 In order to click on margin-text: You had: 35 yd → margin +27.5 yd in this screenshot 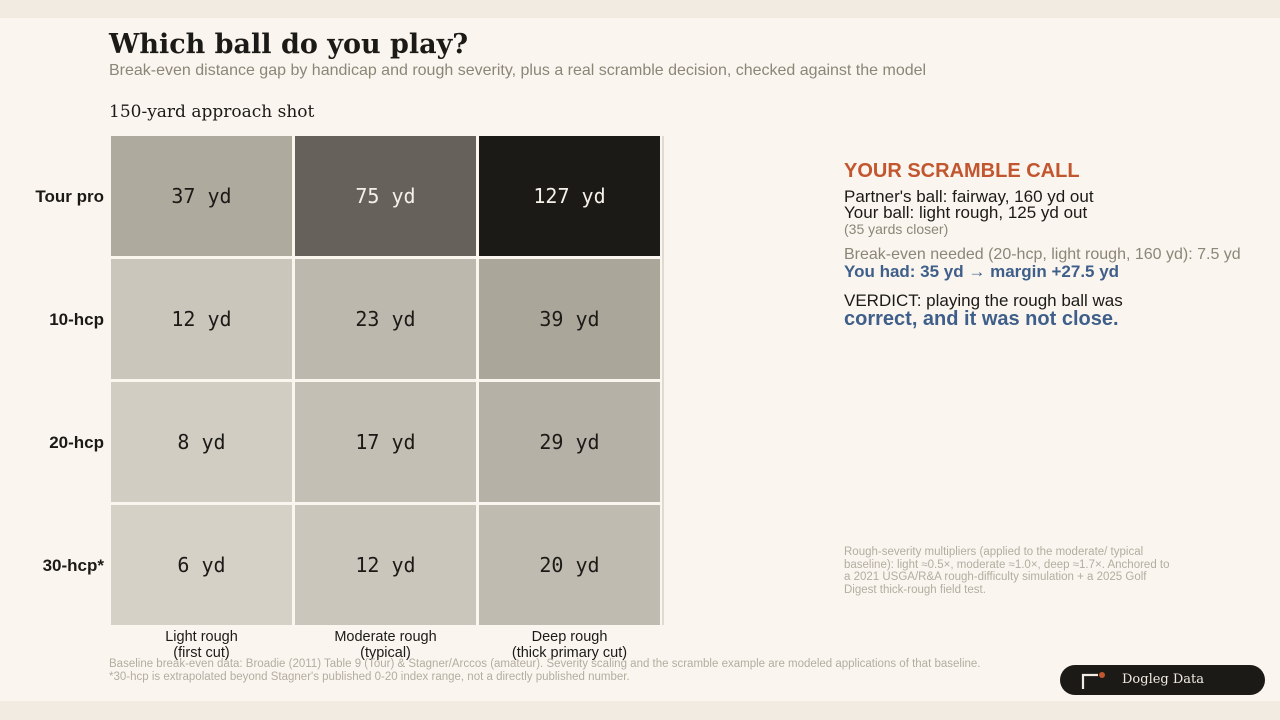, I will do `click(982, 271)`.